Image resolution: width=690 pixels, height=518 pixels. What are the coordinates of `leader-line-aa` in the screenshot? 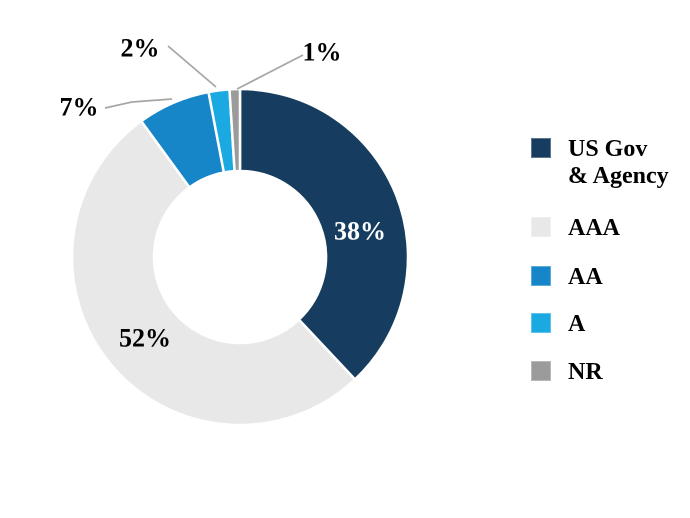 It's located at (138, 103).